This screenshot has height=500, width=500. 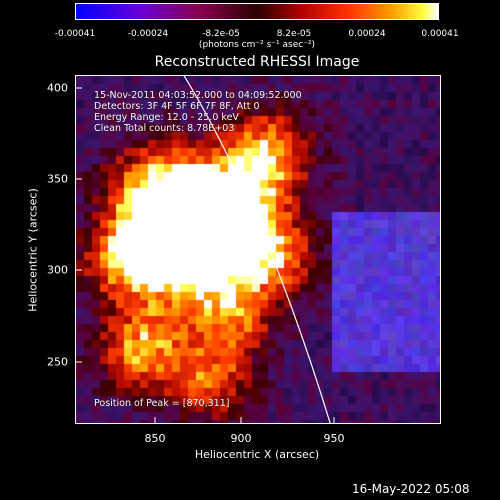 What do you see at coordinates (257, 454) in the screenshot?
I see `x-axis-label: Heliocentric X (arcsec)` at bounding box center [257, 454].